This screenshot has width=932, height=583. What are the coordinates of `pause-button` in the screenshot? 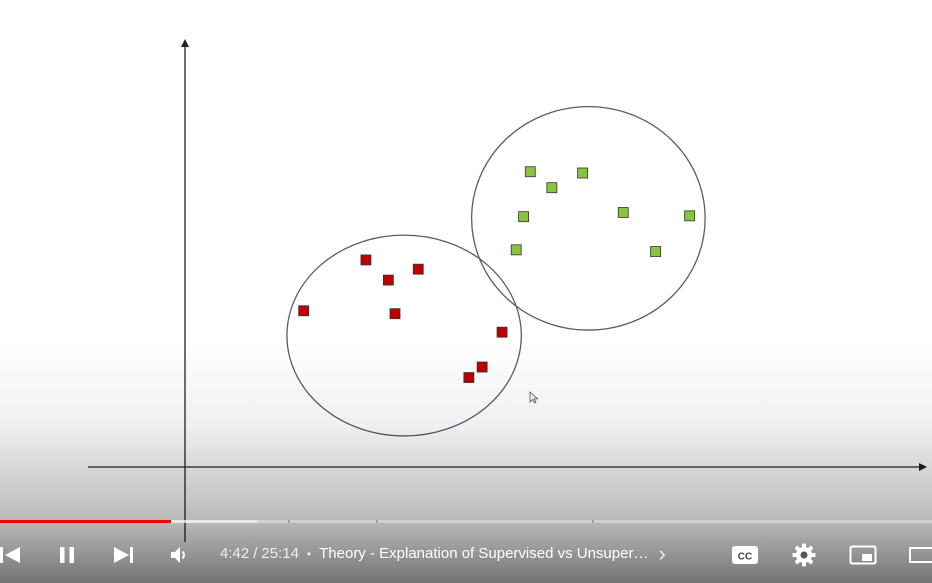 It's located at (67, 555).